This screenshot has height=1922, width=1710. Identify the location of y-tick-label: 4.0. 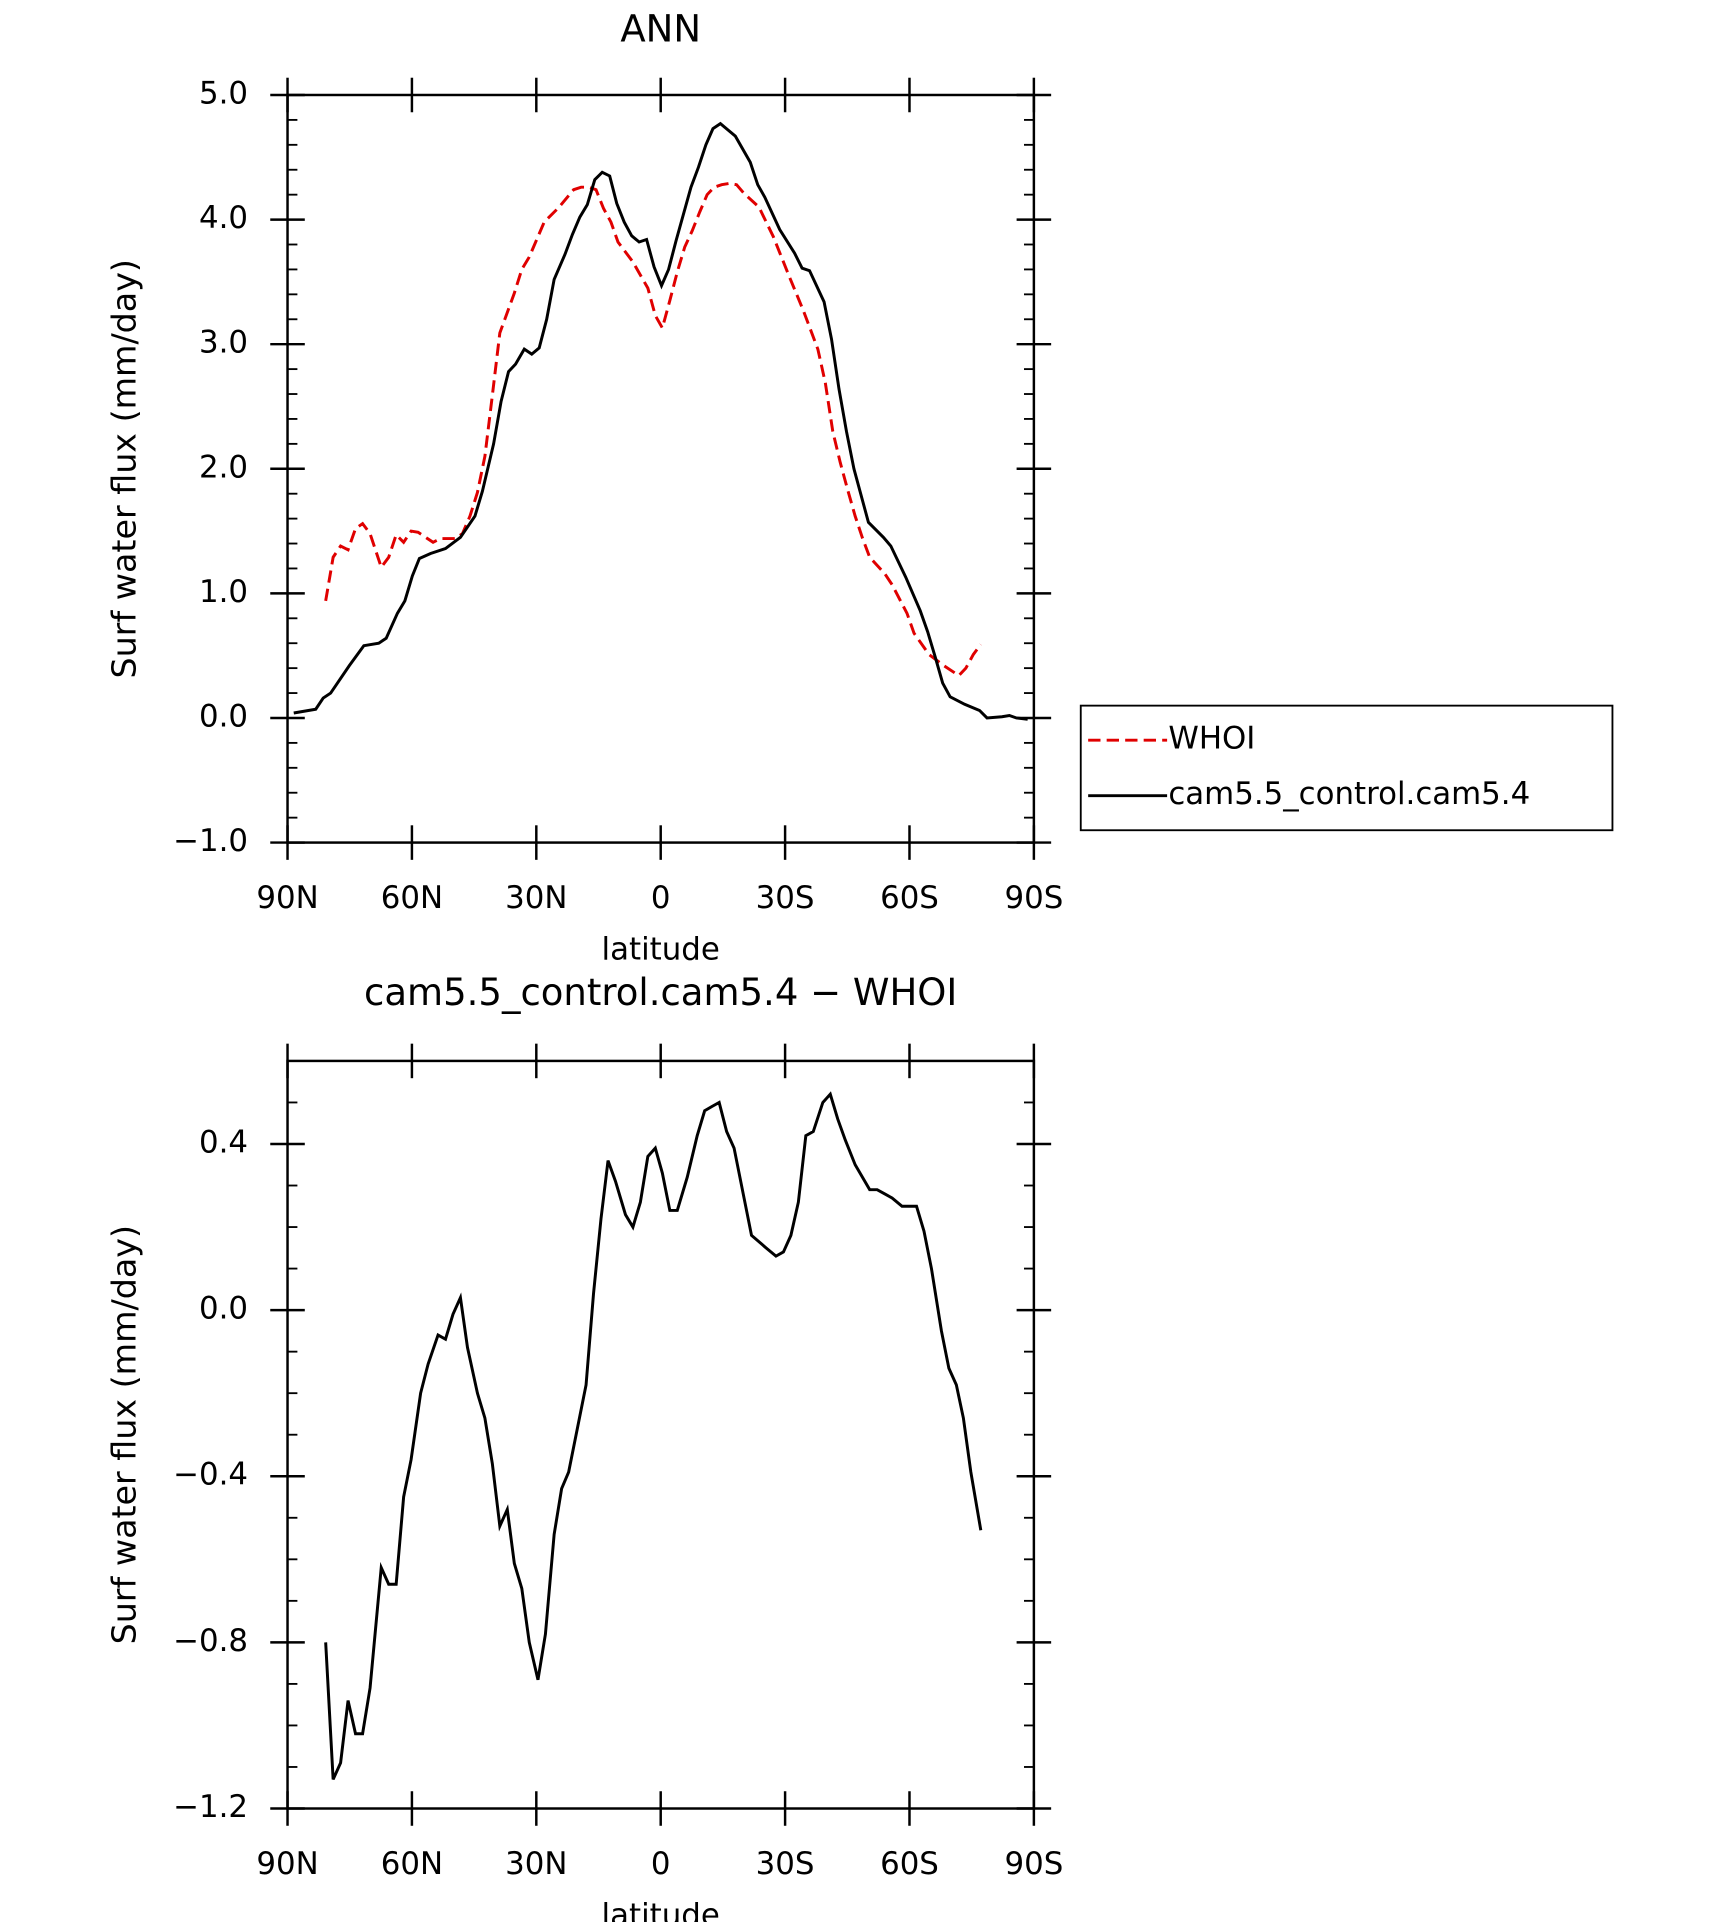
(223, 218).